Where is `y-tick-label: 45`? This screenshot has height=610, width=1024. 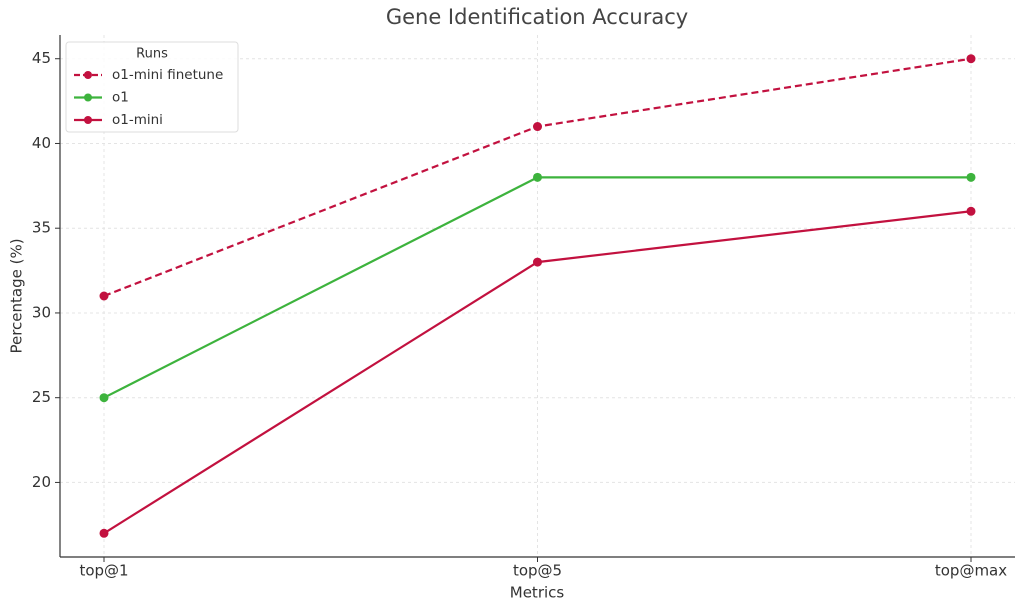
y-tick-label: 45 is located at coordinates (41, 58).